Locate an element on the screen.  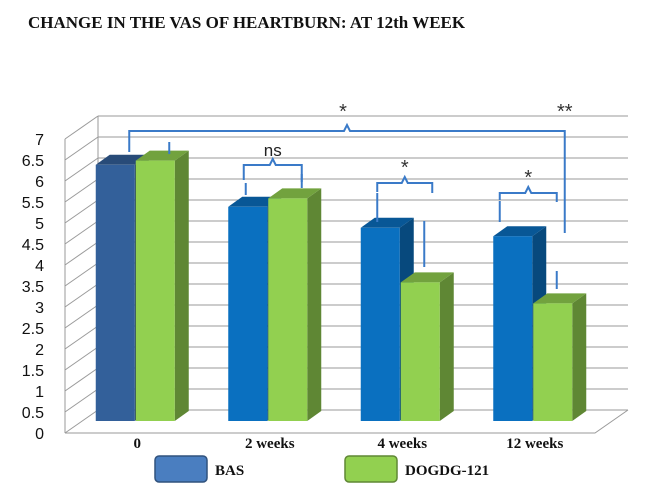
y-axis-ticks: 0 0.5 1 1.5 2 2.5 3 3.5 4 4.5 5 5.5 6 6.5 7 is located at coordinates (33, 287).